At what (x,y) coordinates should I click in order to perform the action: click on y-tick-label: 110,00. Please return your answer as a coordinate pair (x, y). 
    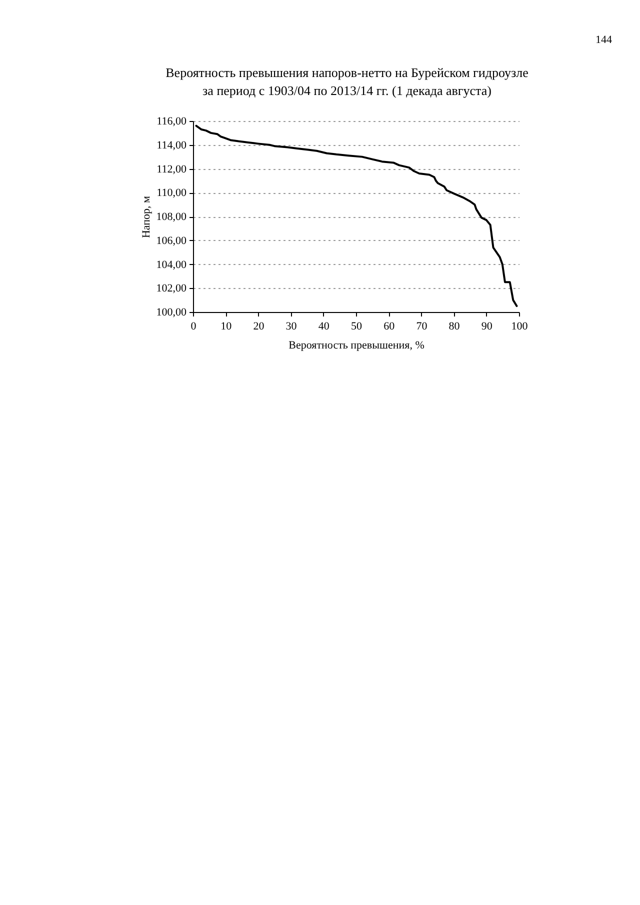
    Looking at the image, I should click on (171, 193).